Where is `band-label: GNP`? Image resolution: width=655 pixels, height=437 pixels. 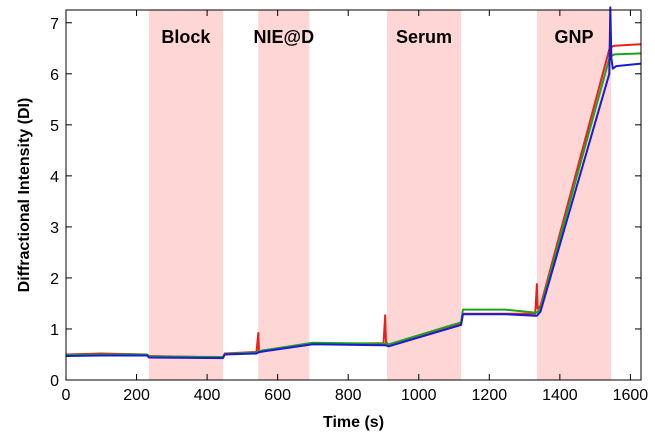 band-label: GNP is located at coordinates (573, 37).